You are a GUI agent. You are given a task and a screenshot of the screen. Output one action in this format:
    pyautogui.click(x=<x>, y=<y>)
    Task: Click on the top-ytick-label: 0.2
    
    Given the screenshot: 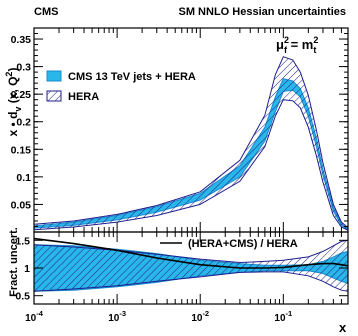 What is the action you would take?
    pyautogui.click(x=23, y=123)
    